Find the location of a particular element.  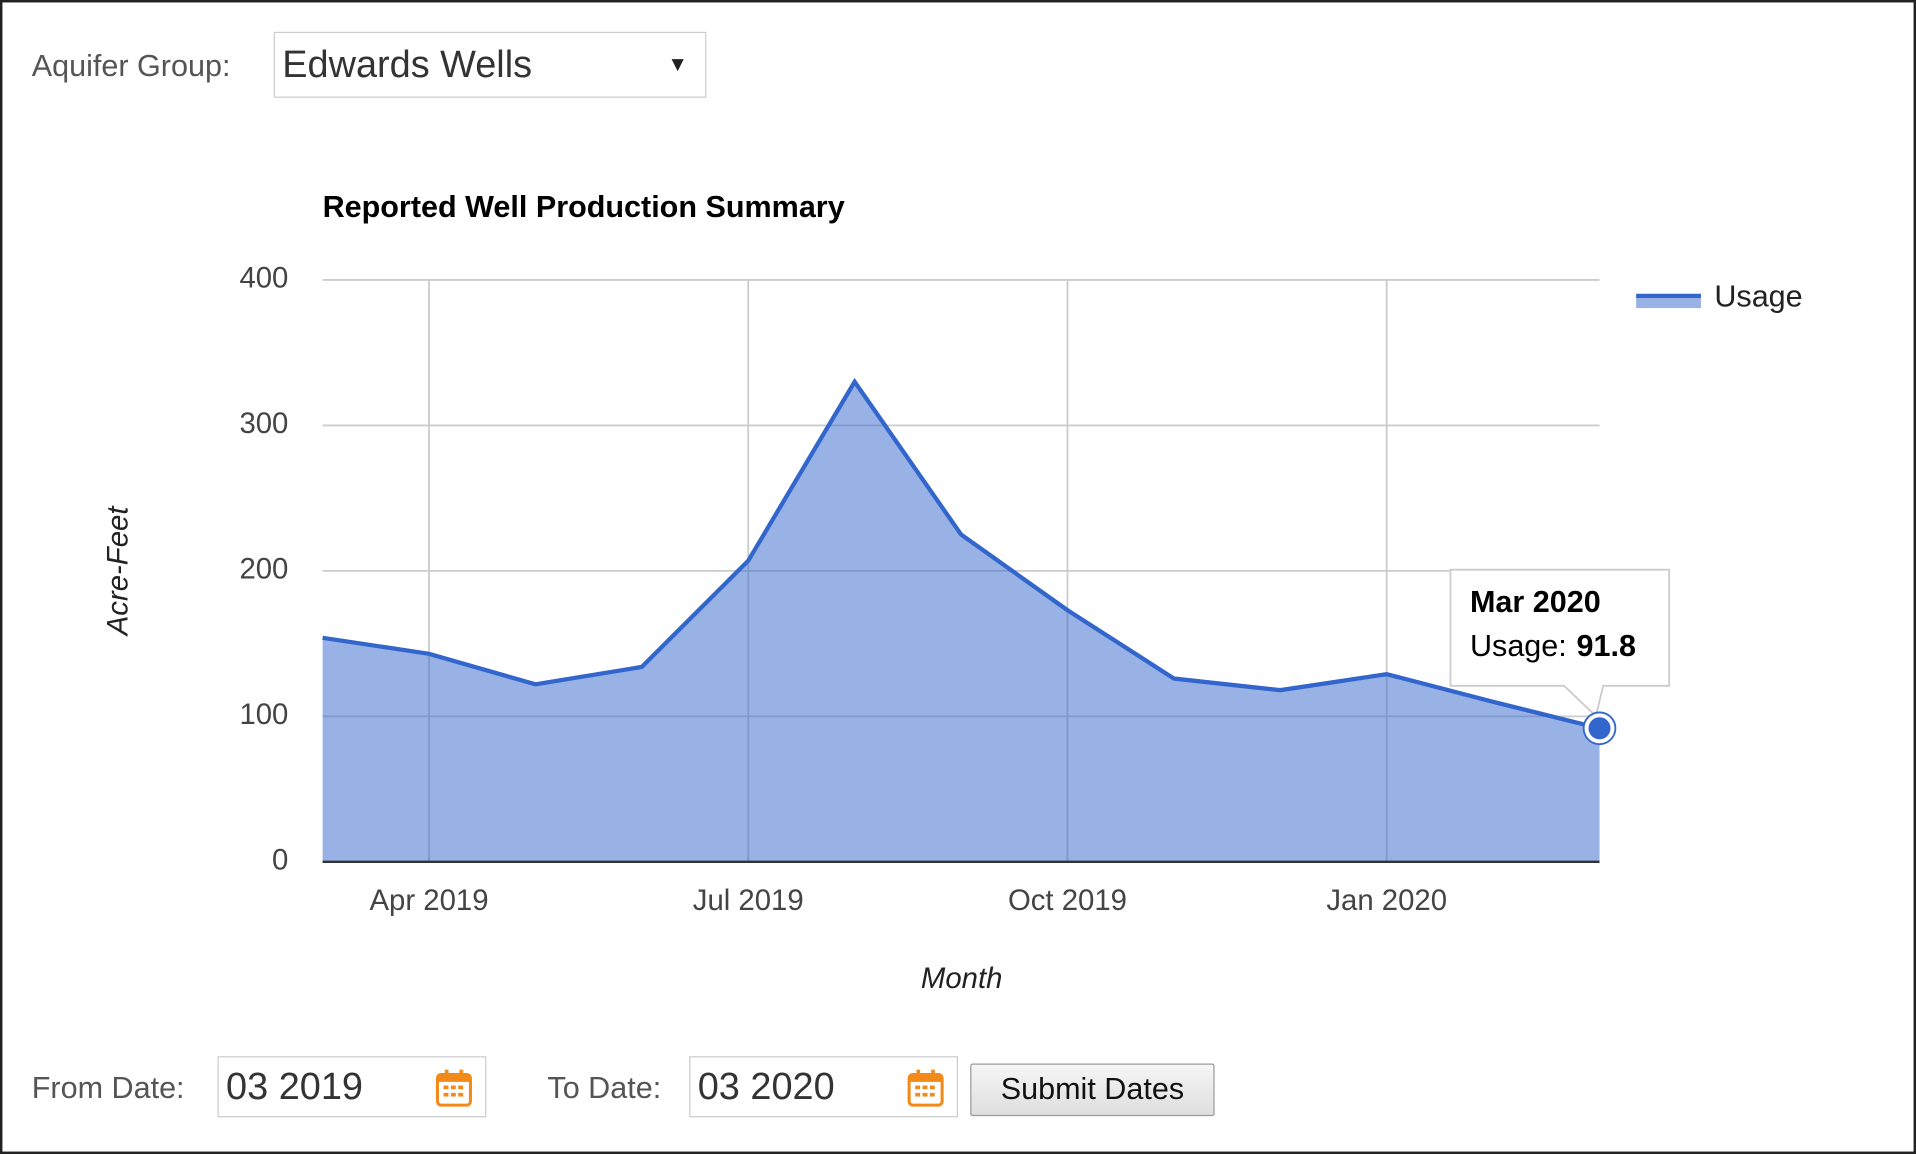

from-label: From Date: is located at coordinates (108, 1088).